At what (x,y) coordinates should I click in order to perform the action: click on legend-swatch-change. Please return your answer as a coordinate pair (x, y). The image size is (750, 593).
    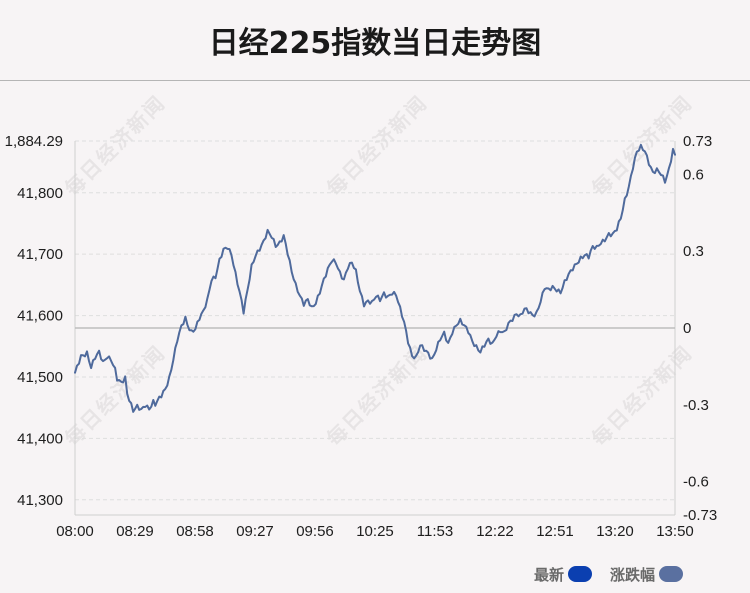
    Looking at the image, I should click on (671, 574).